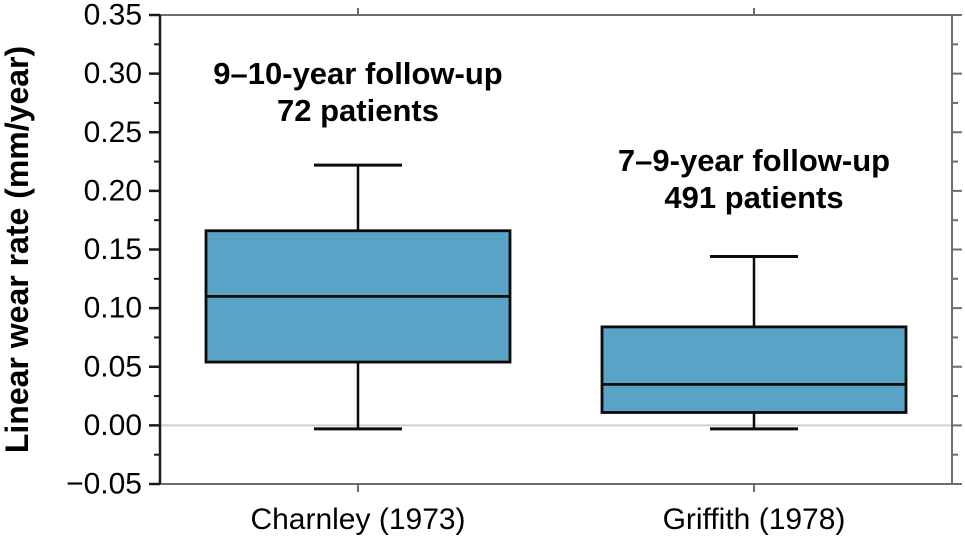  I want to click on annotation-line1: 7–9-year follow-up, so click(754, 160).